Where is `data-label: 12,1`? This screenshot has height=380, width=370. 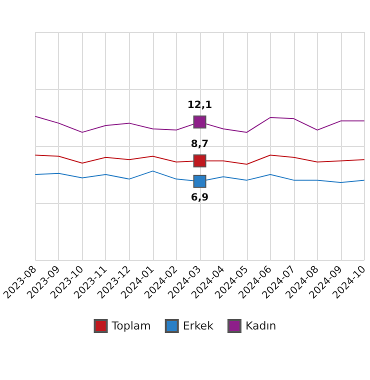 data-label: 12,1 is located at coordinates (199, 106).